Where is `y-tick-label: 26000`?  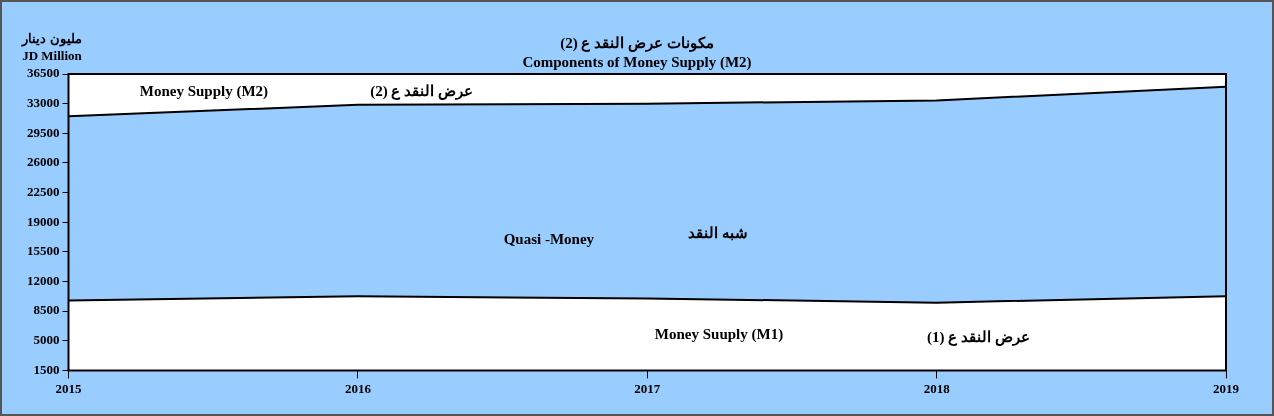
y-tick-label: 26000 is located at coordinates (43, 162).